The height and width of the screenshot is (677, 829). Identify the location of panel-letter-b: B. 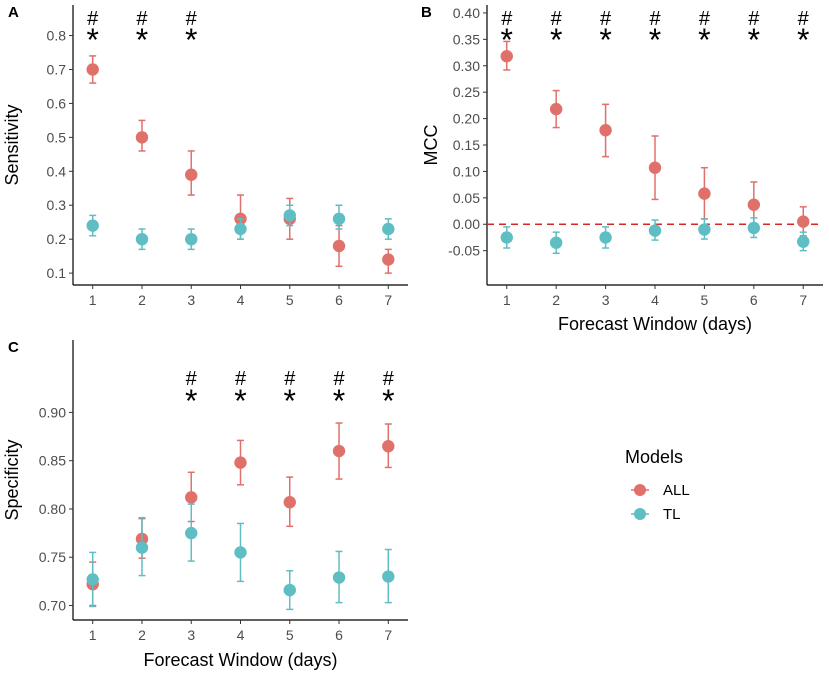
(426, 12).